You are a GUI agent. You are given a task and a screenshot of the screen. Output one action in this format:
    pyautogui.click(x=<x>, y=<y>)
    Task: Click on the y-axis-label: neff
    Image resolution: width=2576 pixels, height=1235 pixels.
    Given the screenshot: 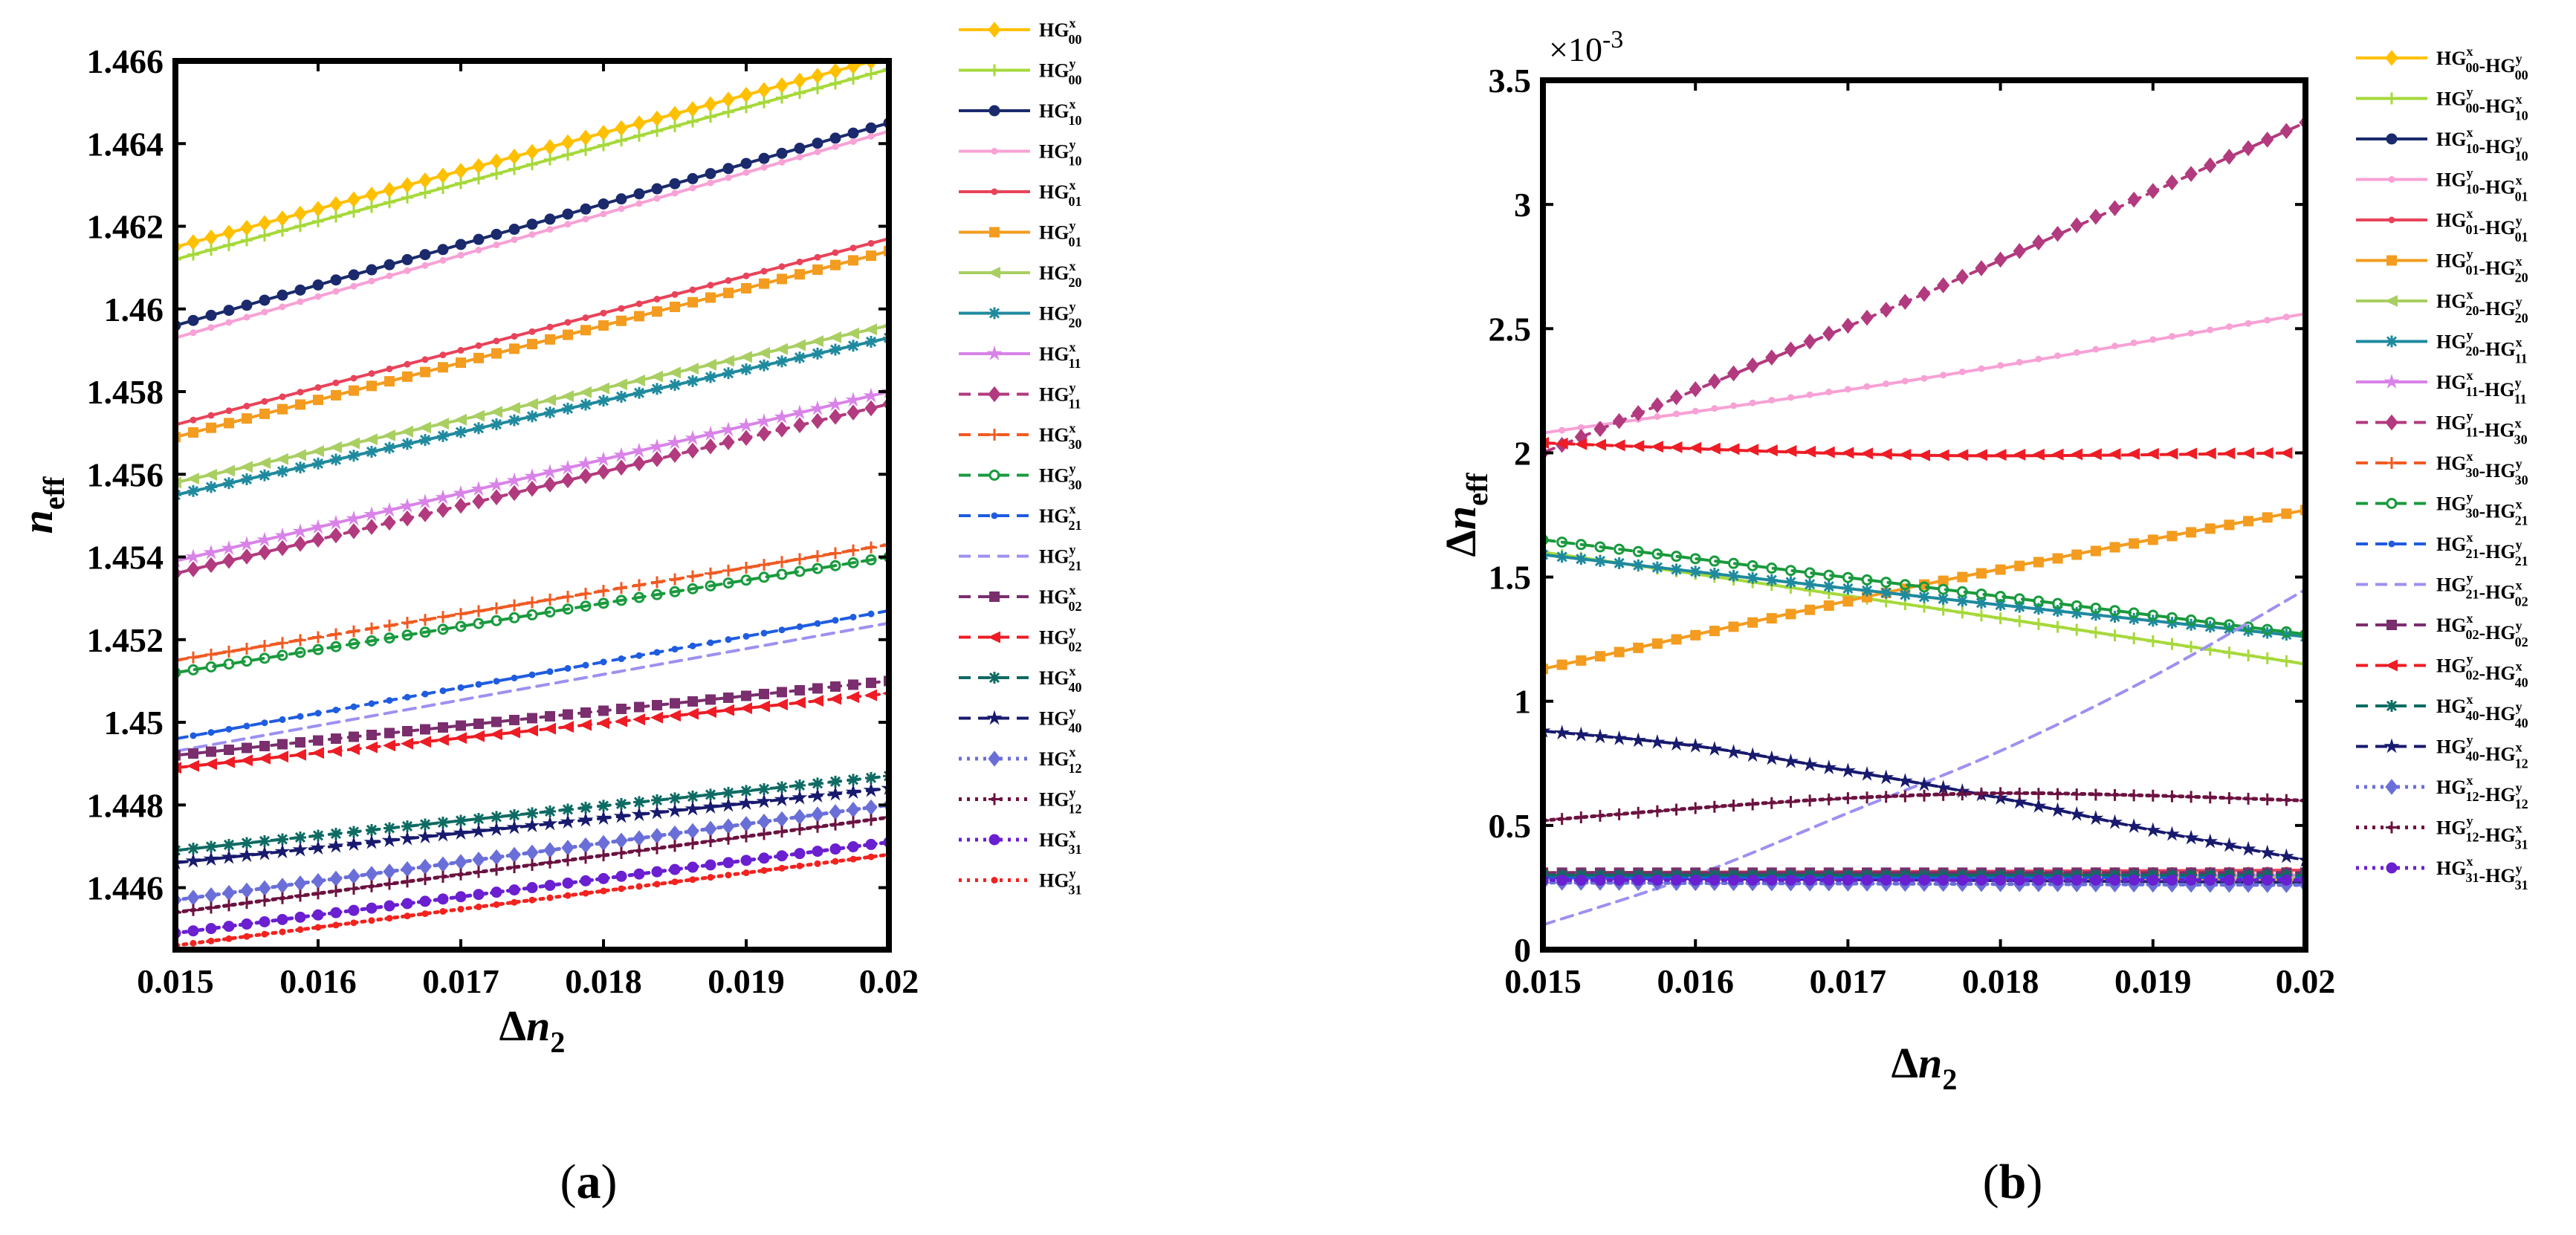 What is the action you would take?
    pyautogui.click(x=42, y=505)
    